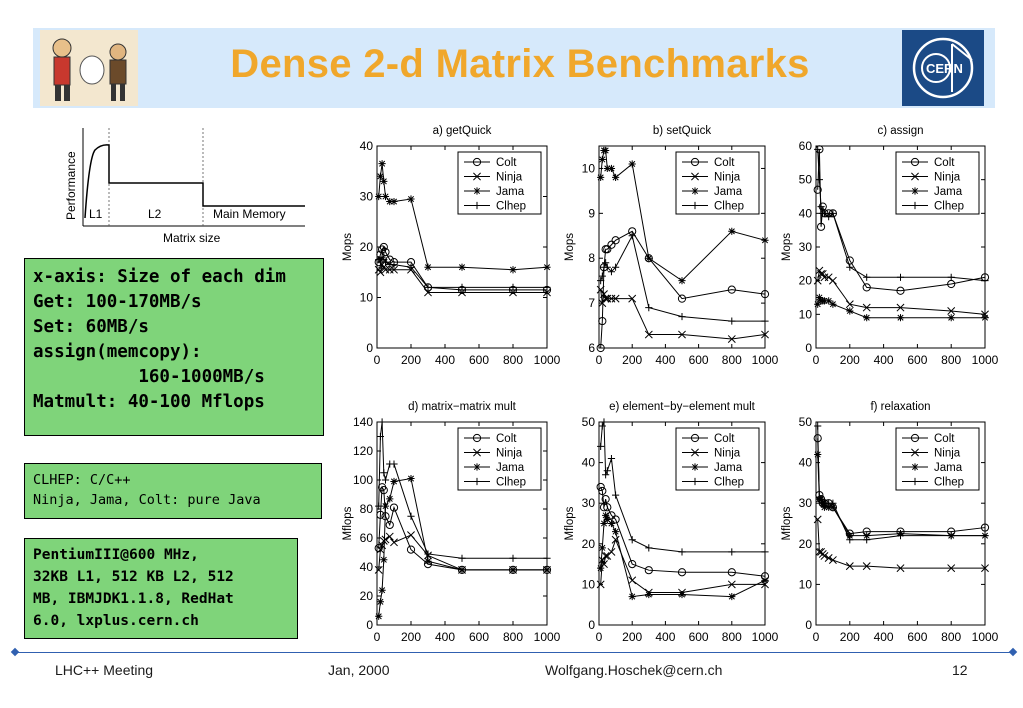 The width and height of the screenshot is (1023, 708). I want to click on summary-line: Set: 60MB/s, so click(91, 327).